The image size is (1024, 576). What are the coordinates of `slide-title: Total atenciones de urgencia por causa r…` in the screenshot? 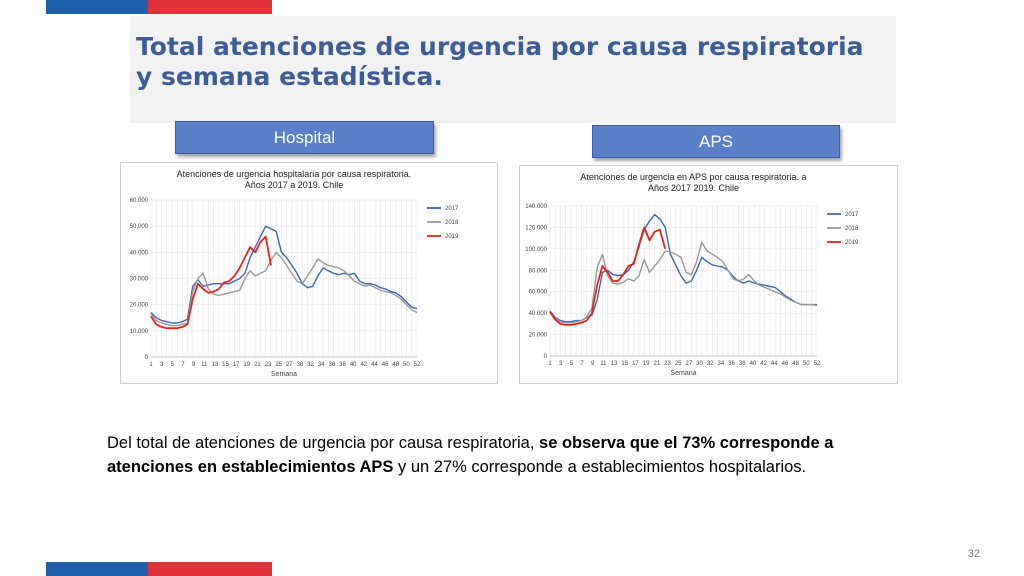 It's located at (500, 61).